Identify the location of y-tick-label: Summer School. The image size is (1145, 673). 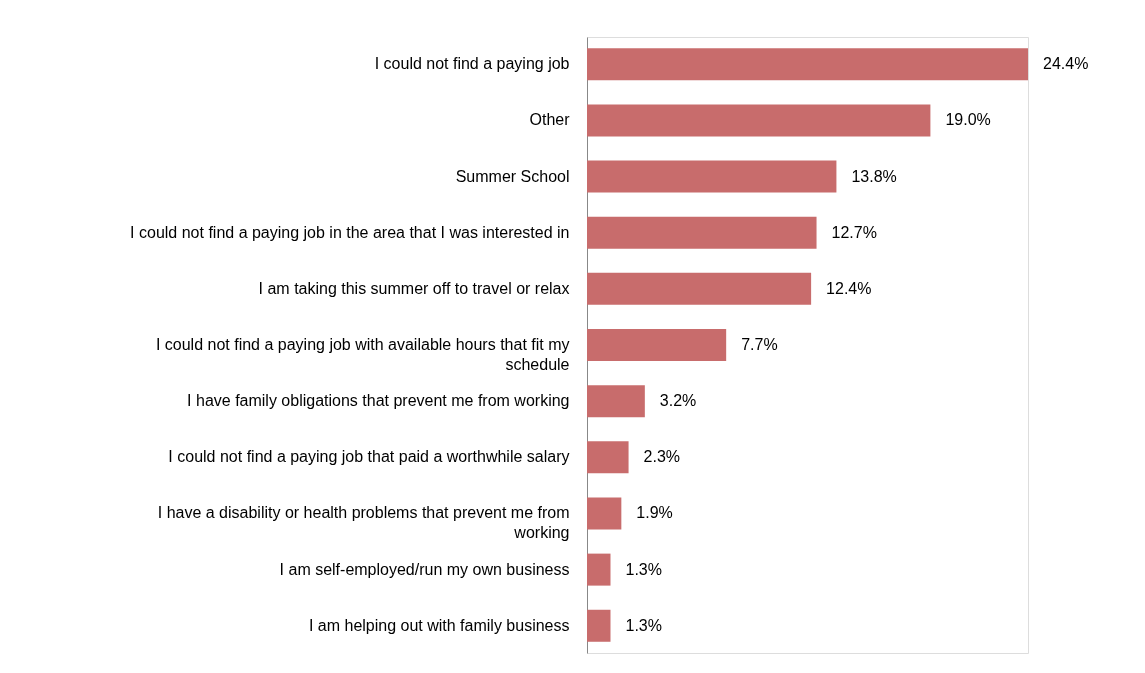
(512, 176).